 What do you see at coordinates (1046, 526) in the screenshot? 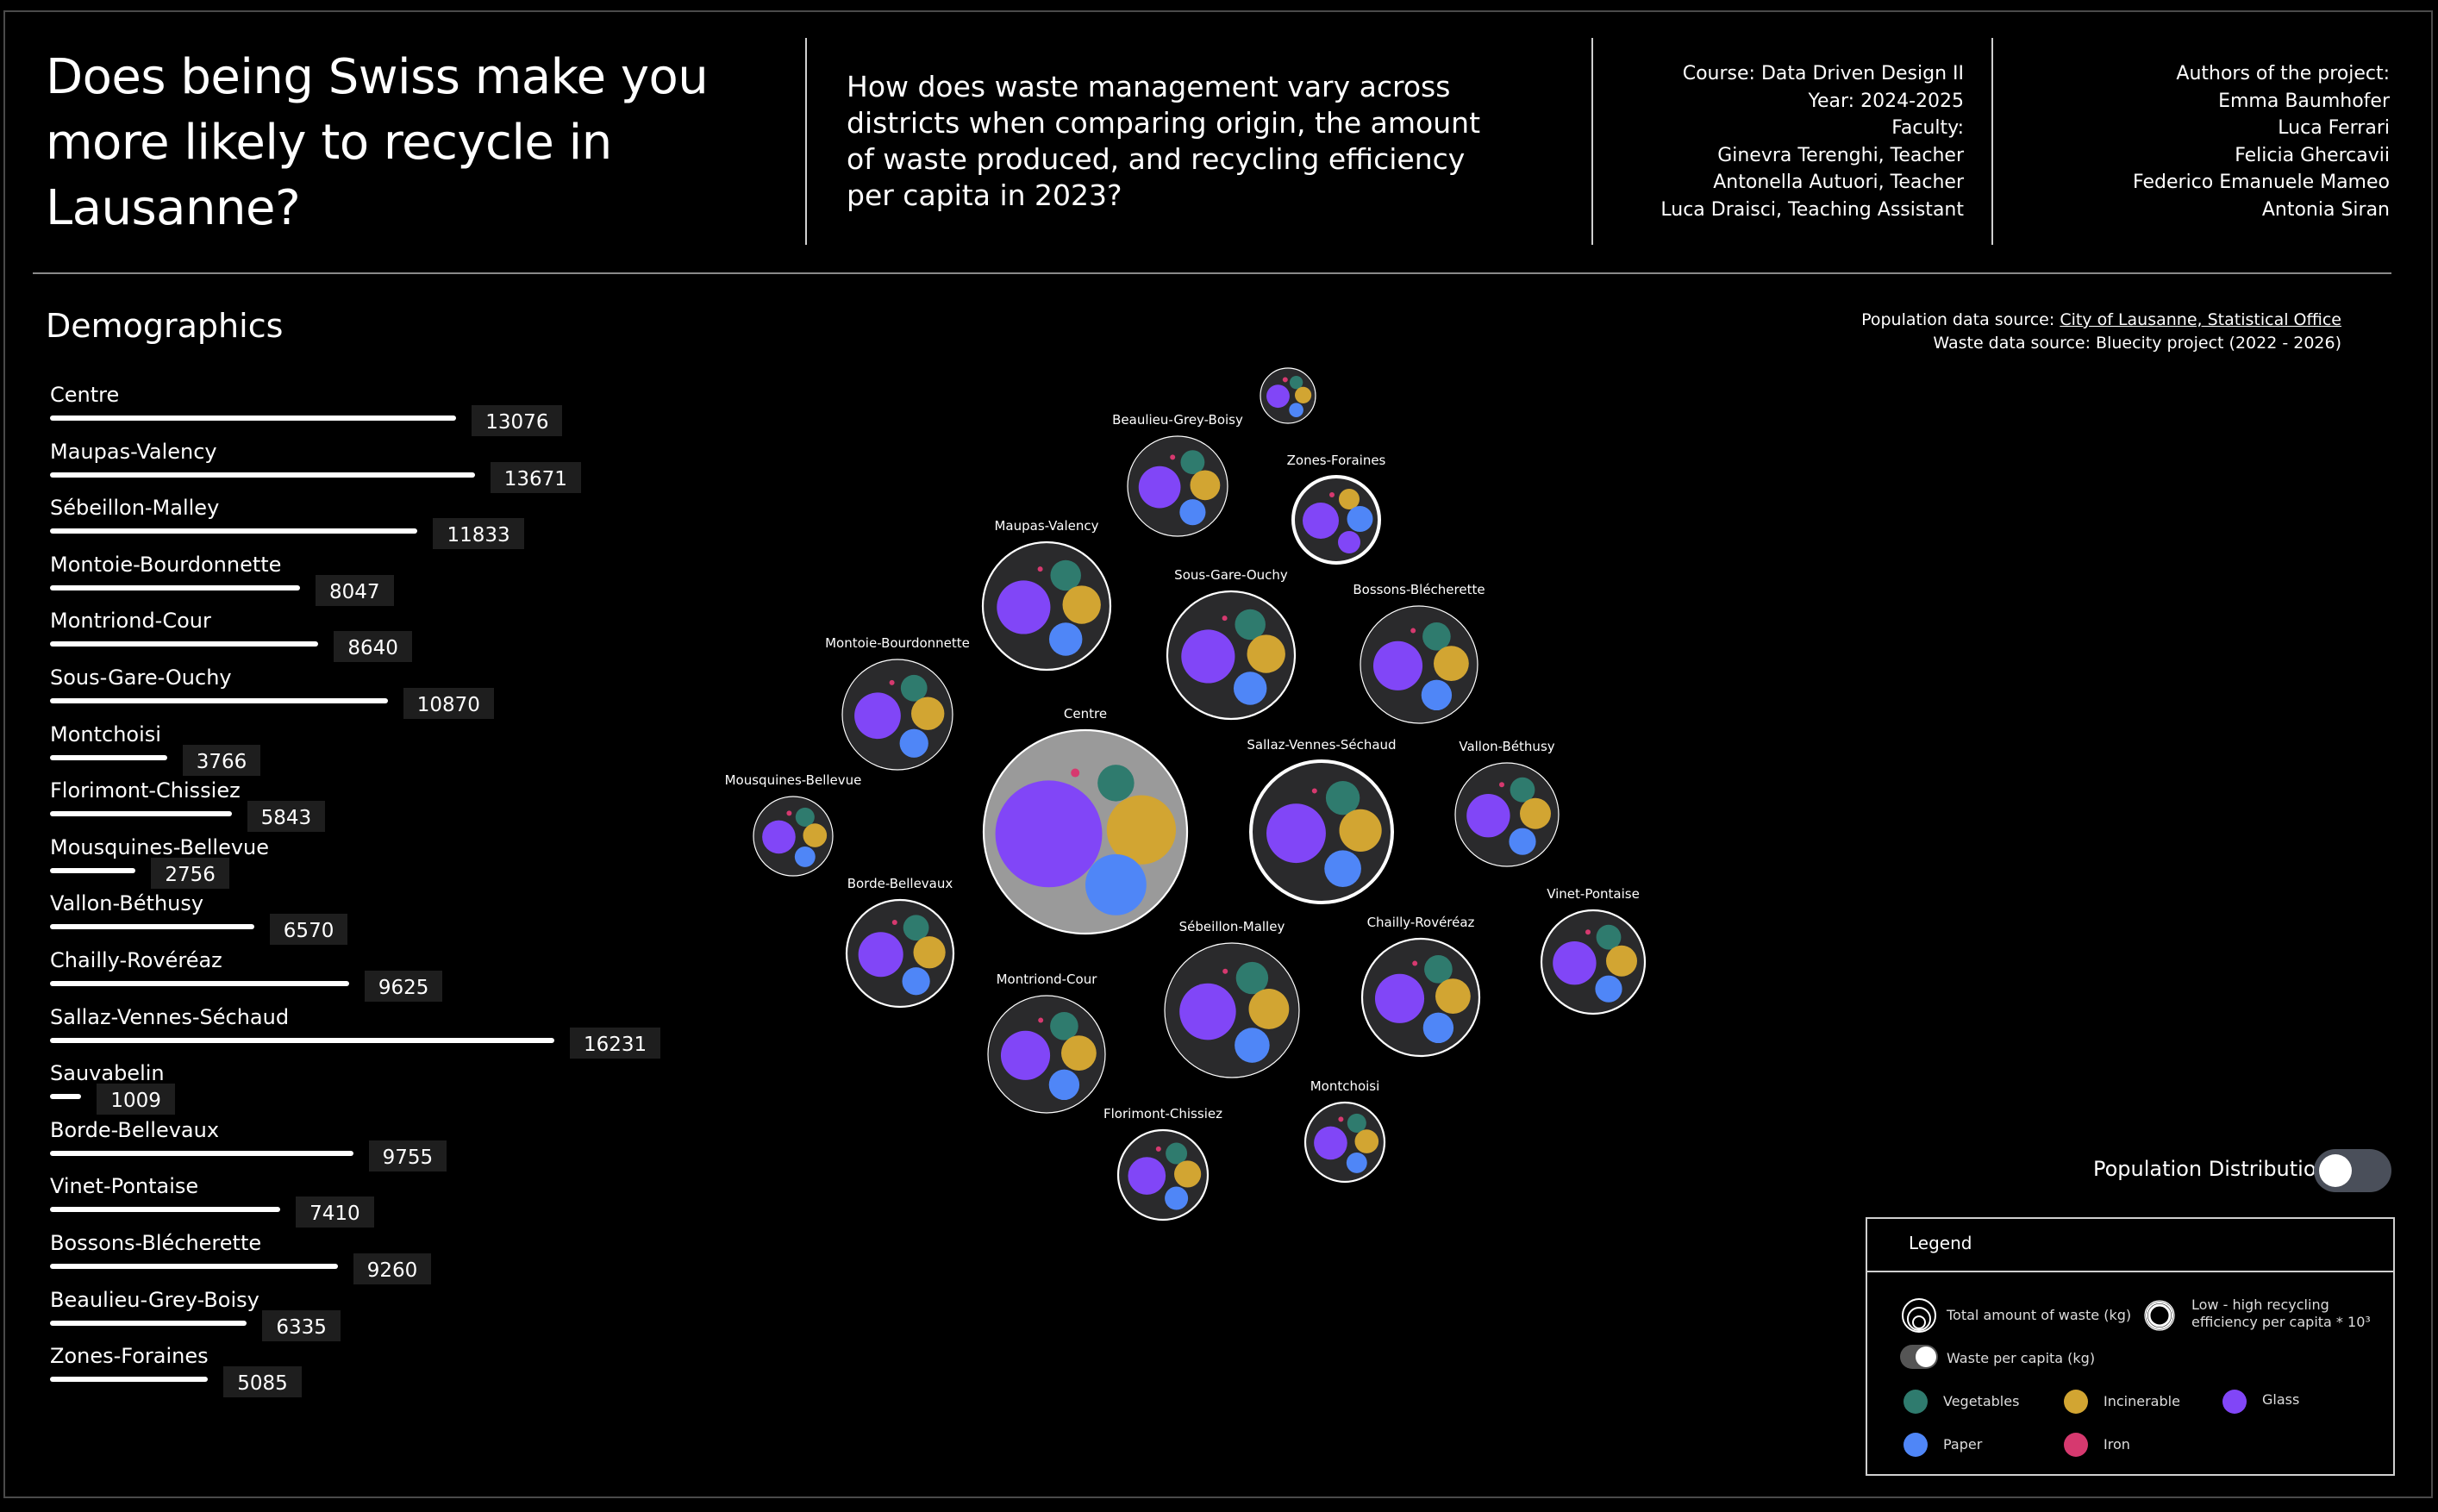
I see `district-label: Maupas-Valency` at bounding box center [1046, 526].